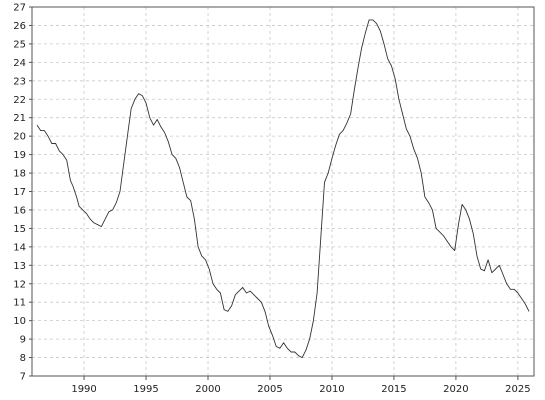 The width and height of the screenshot is (545, 400). What do you see at coordinates (393, 389) in the screenshot?
I see `x-tick-label: 2015` at bounding box center [393, 389].